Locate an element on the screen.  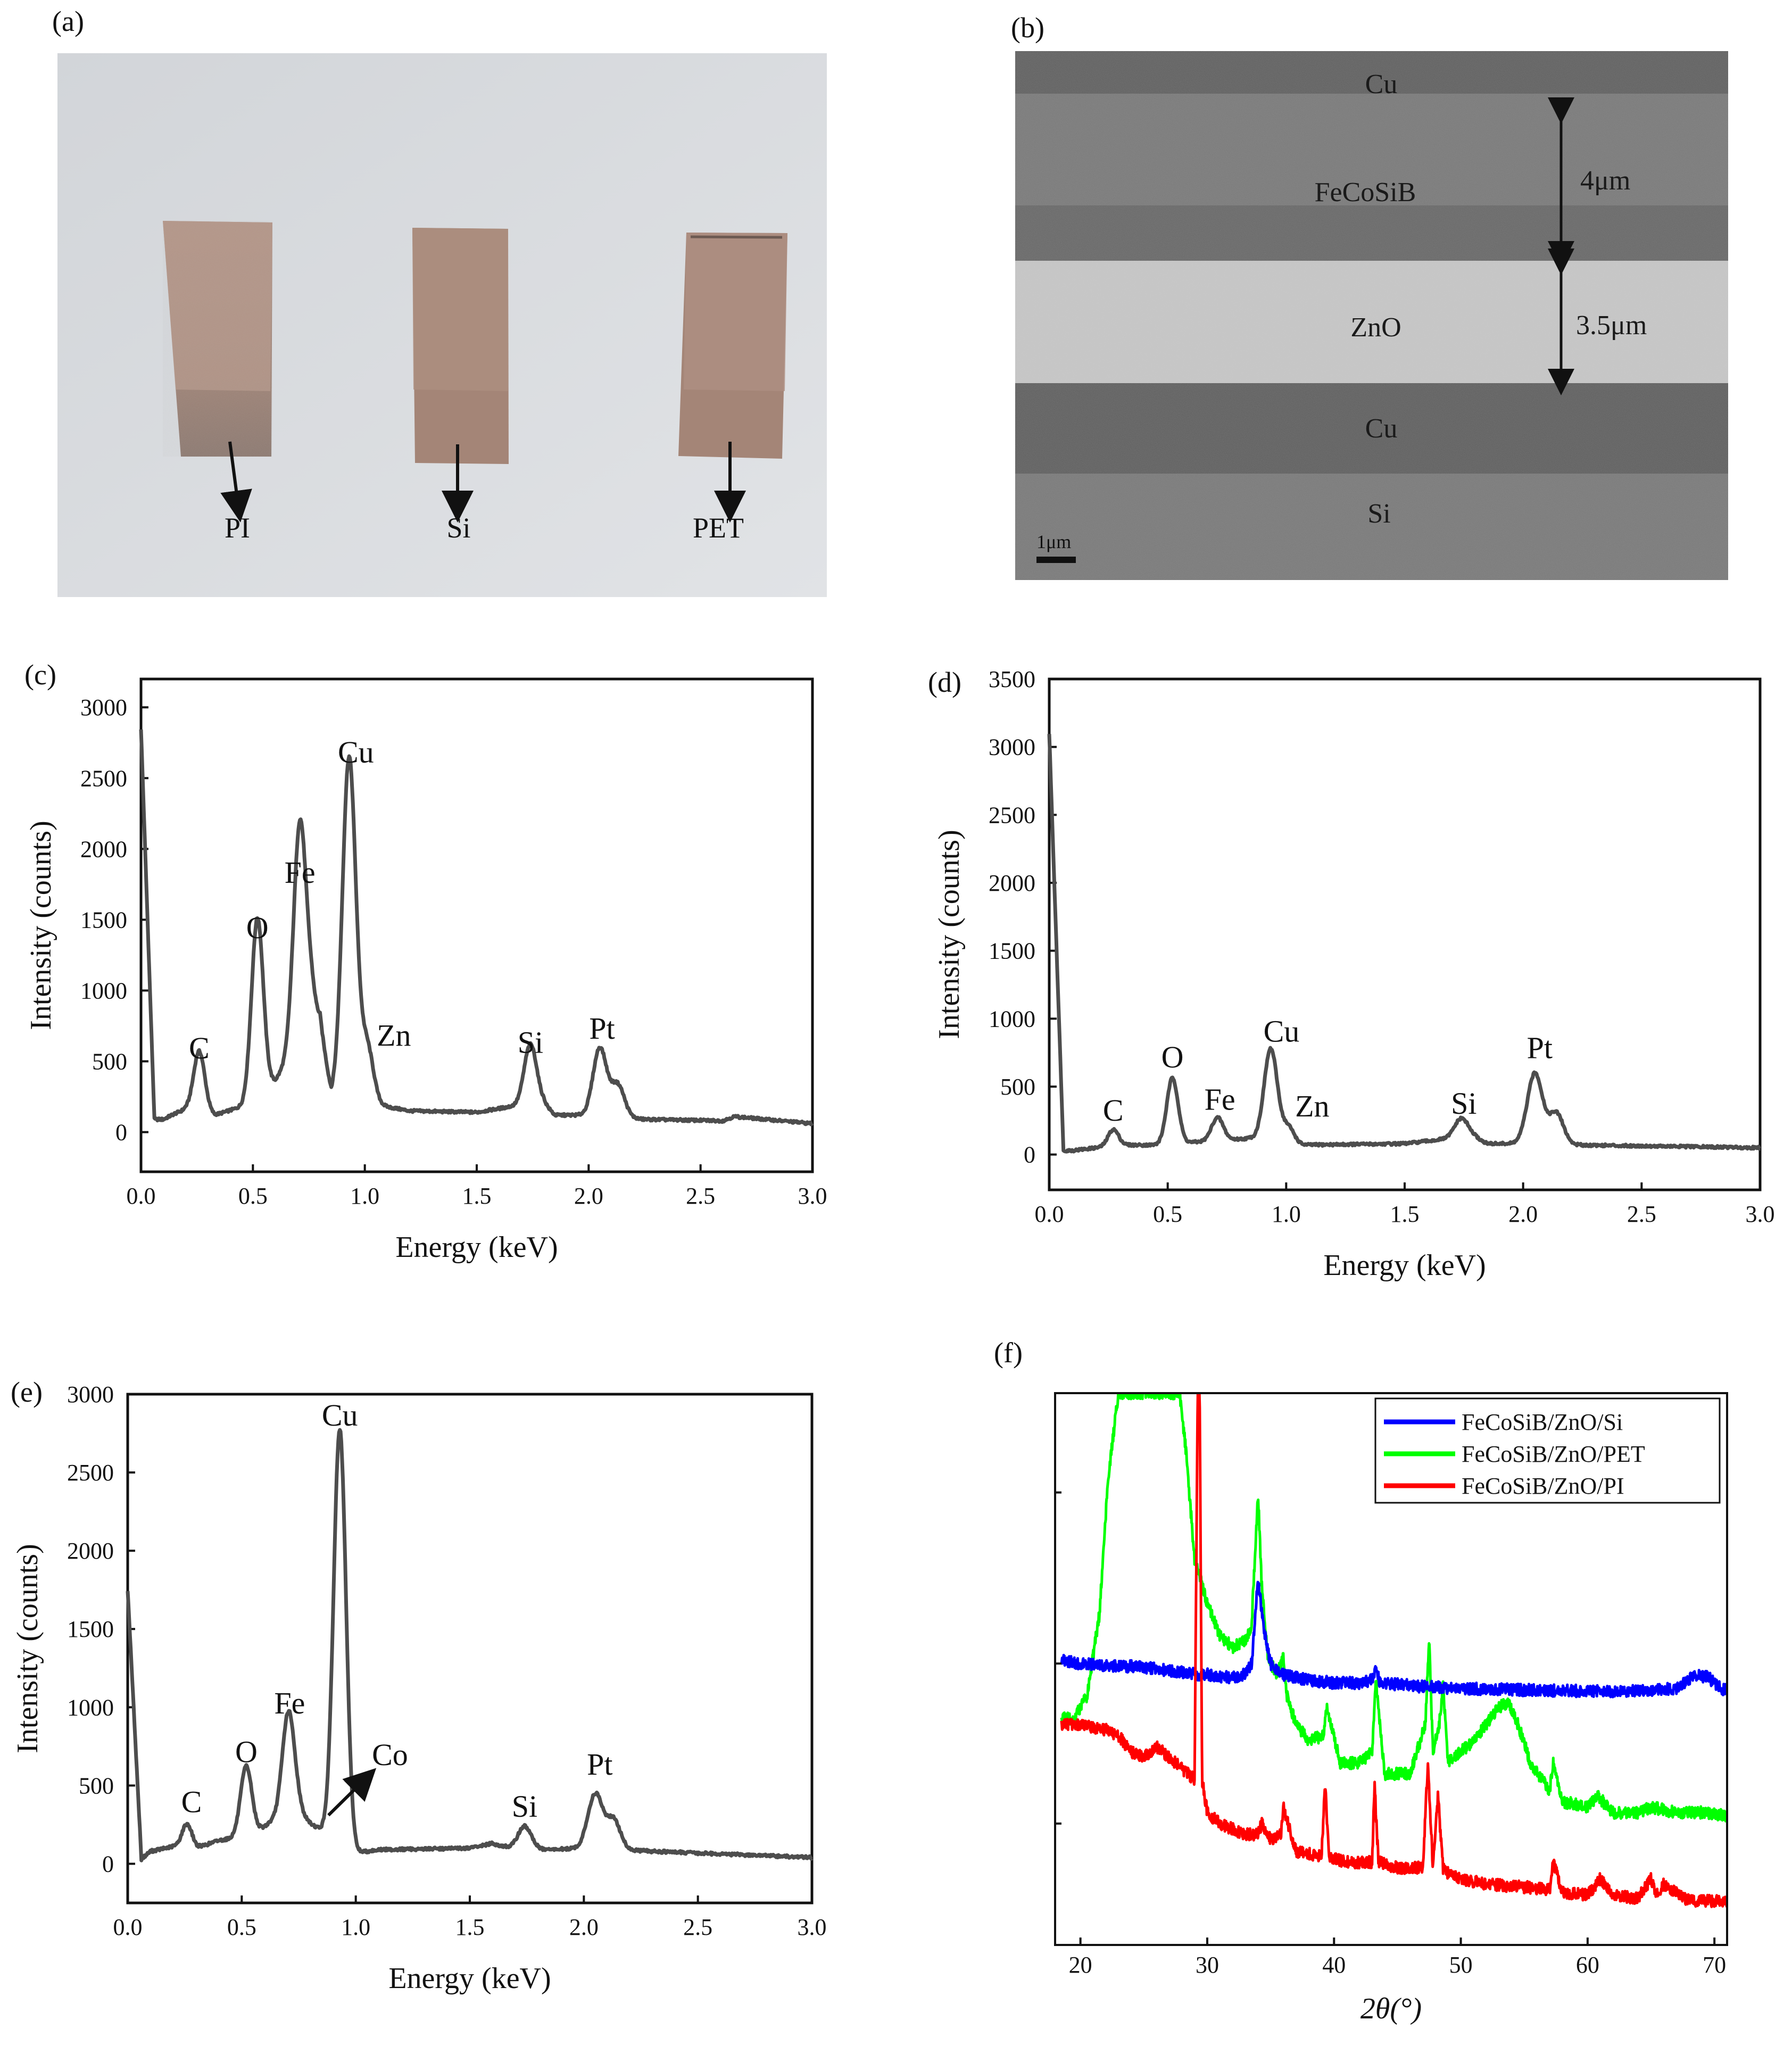
y-tick-label: 3500 is located at coordinates (1012, 679).